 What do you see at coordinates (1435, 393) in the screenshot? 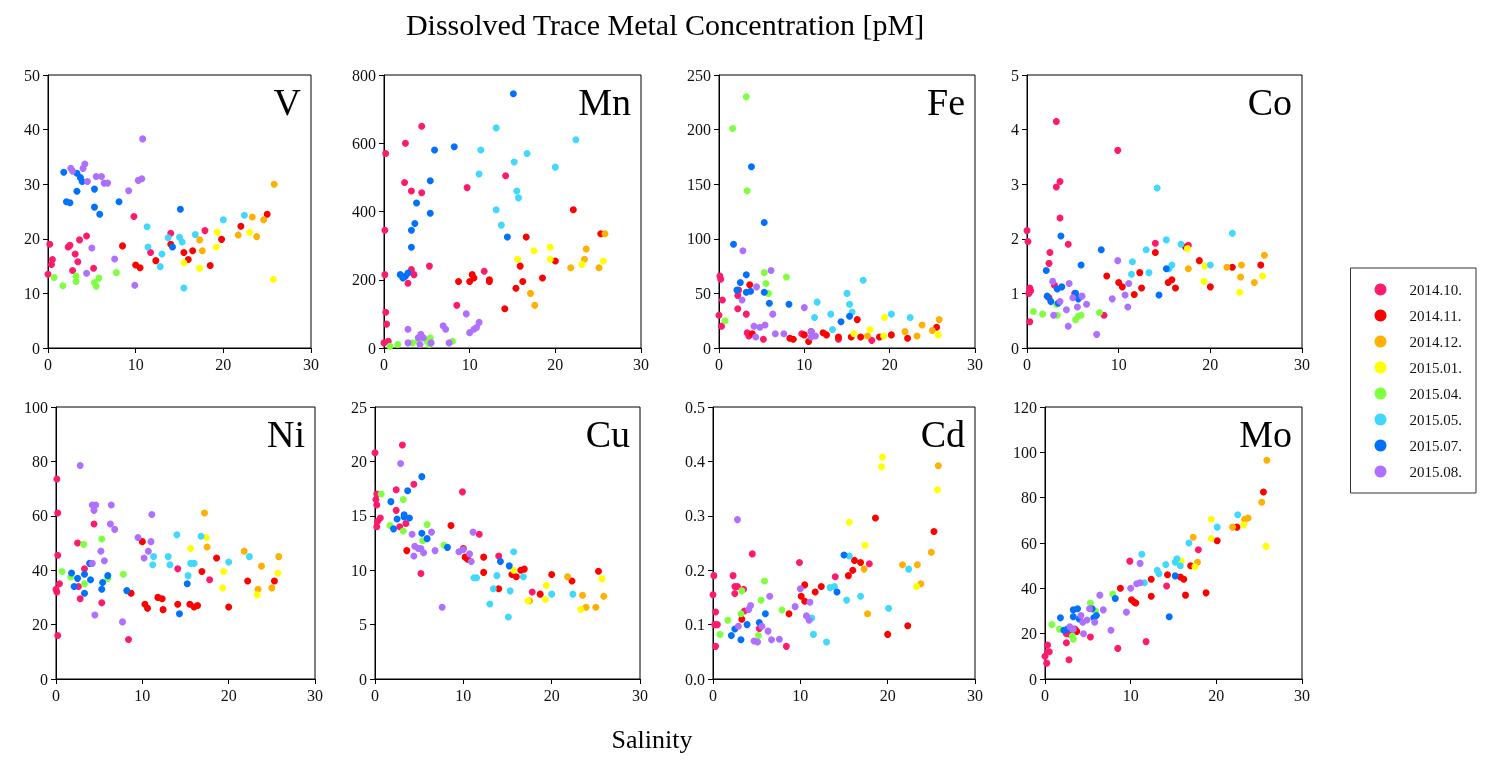
I see `legend-label: 2015.04.` at bounding box center [1435, 393].